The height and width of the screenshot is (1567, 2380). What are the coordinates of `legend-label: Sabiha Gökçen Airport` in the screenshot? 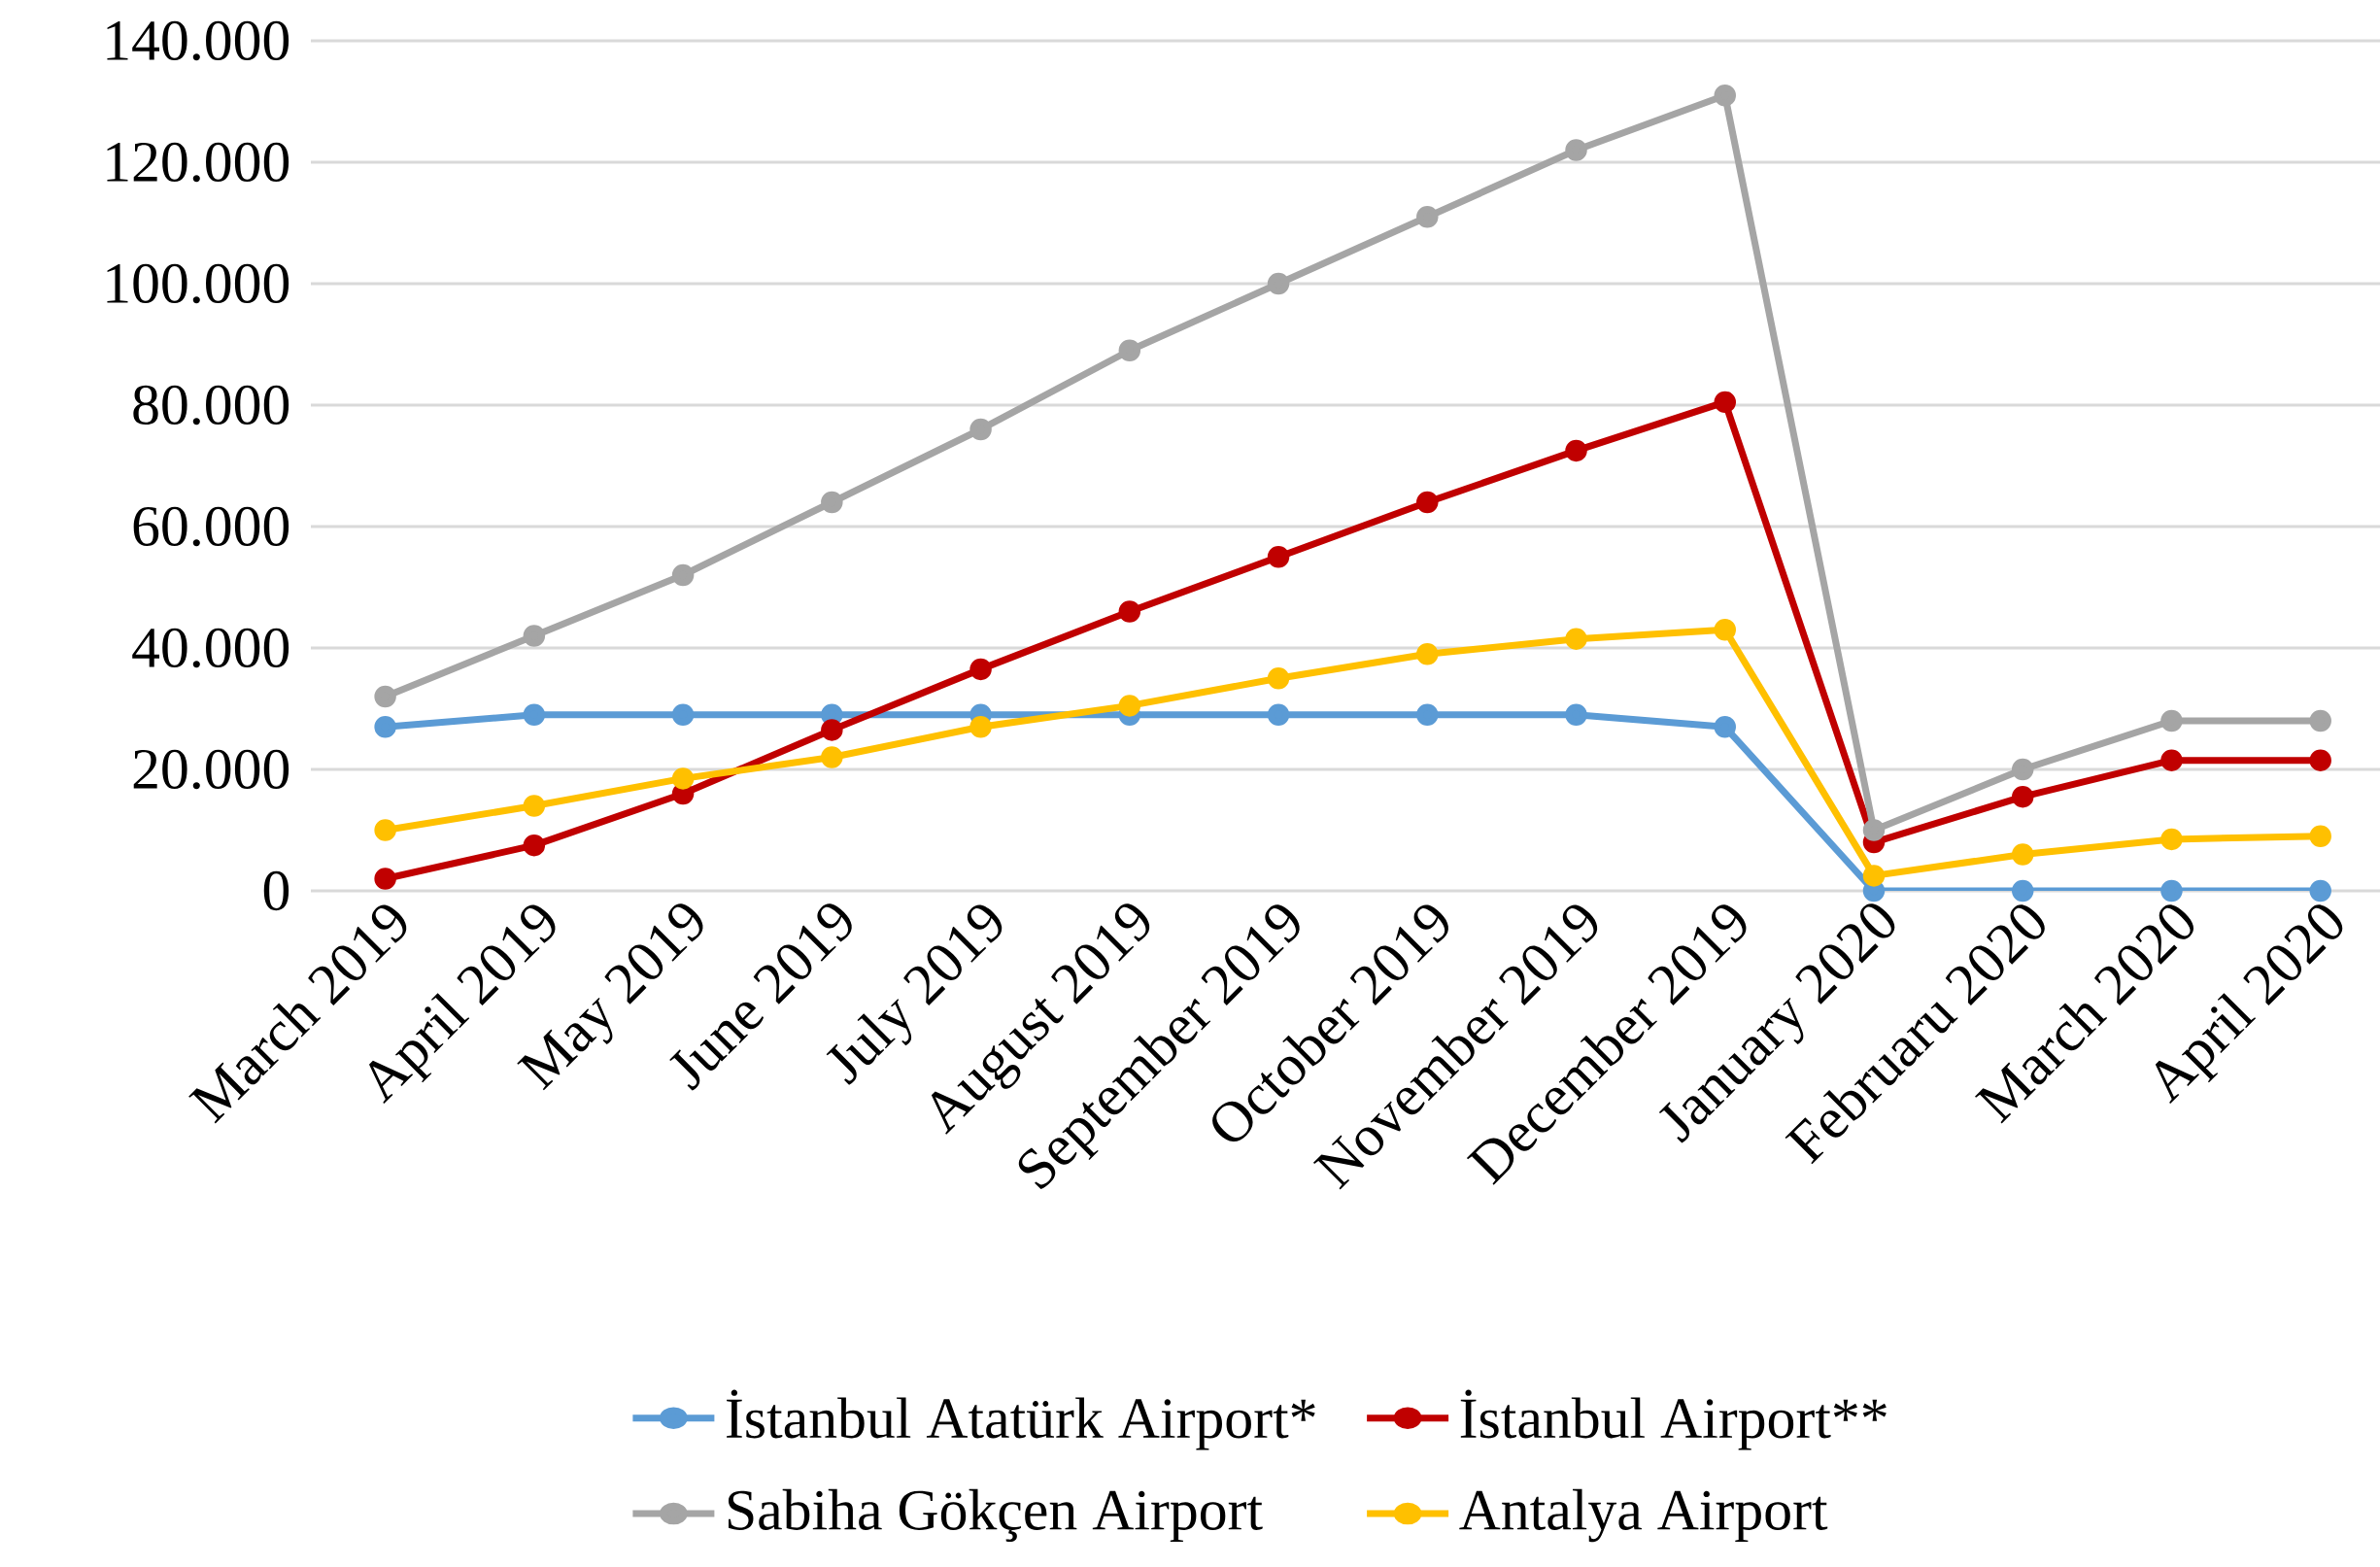 It's located at (995, 1515).